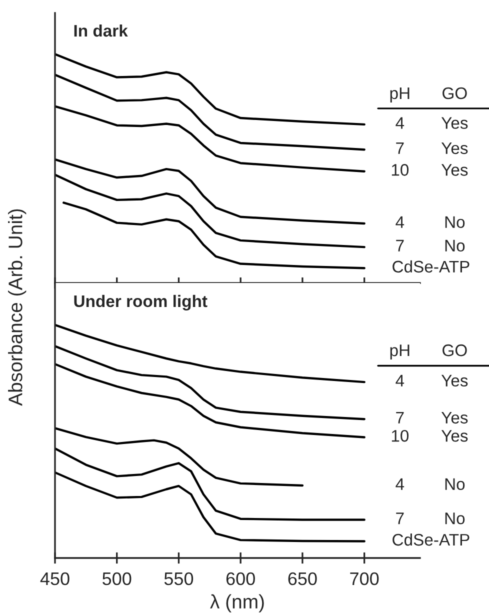 The image size is (489, 614). Describe the element at coordinates (302, 579) in the screenshot. I see `x-tick-label: 650` at that location.